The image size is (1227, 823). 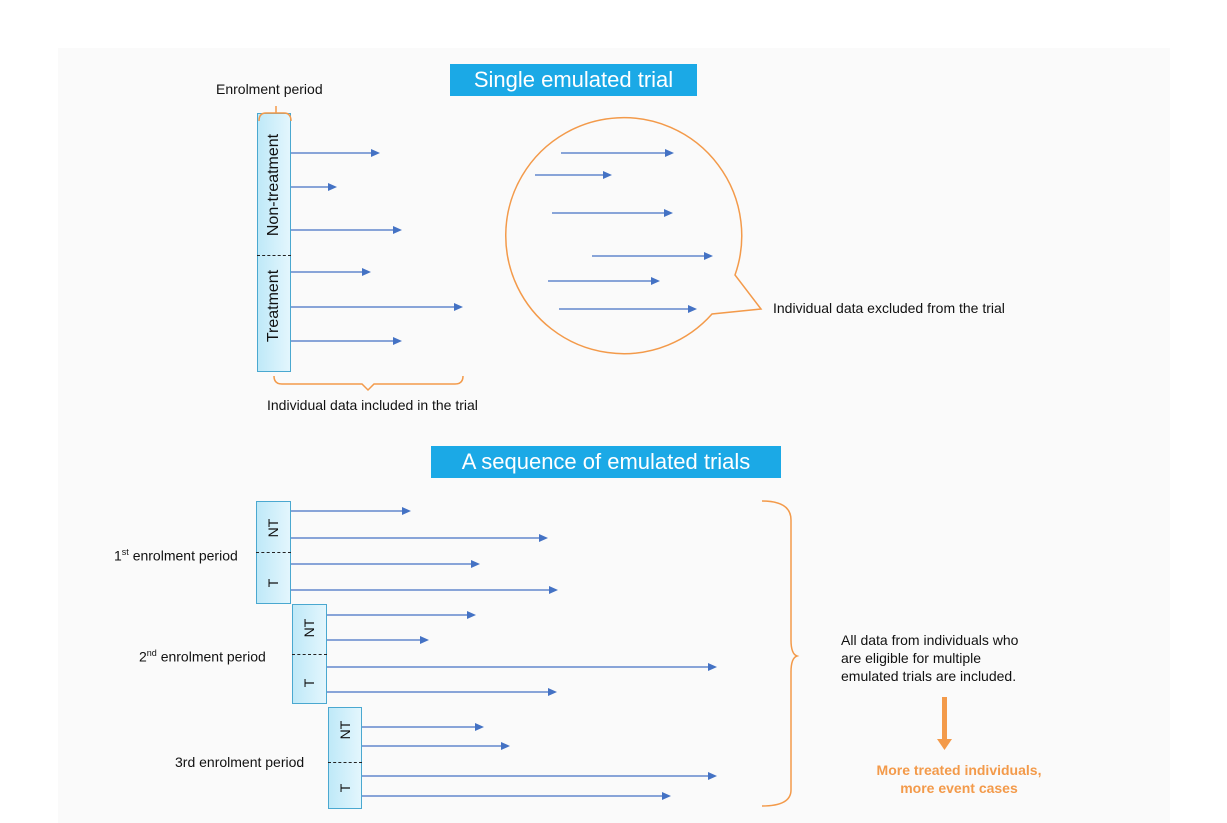 I want to click on period-2-arrow-4-head, so click(x=552, y=692).